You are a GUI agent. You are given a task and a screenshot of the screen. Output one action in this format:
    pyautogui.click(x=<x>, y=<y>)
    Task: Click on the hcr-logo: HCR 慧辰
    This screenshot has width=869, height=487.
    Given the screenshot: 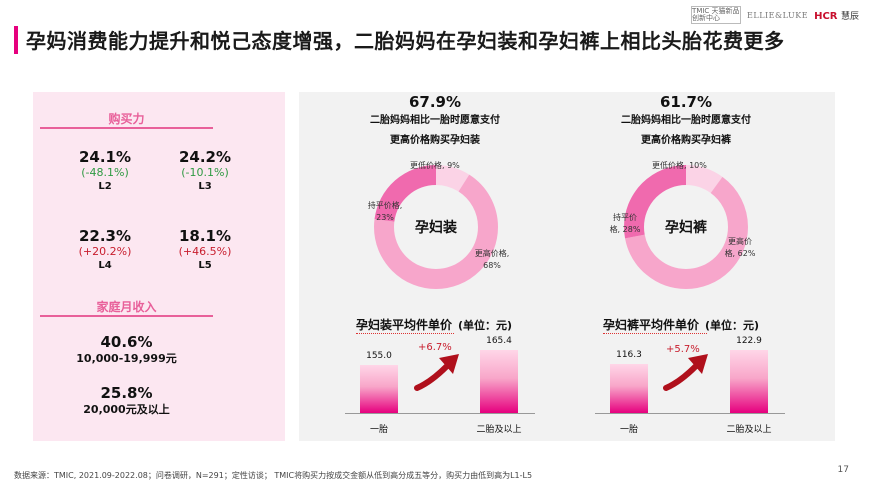 What is the action you would take?
    pyautogui.click(x=836, y=15)
    